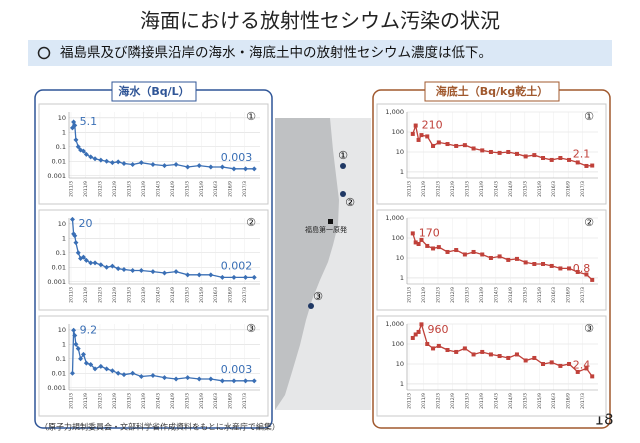 This screenshot has height=443, width=640. I want to click on x-tick-label: 2012/9, so click(453, 189).